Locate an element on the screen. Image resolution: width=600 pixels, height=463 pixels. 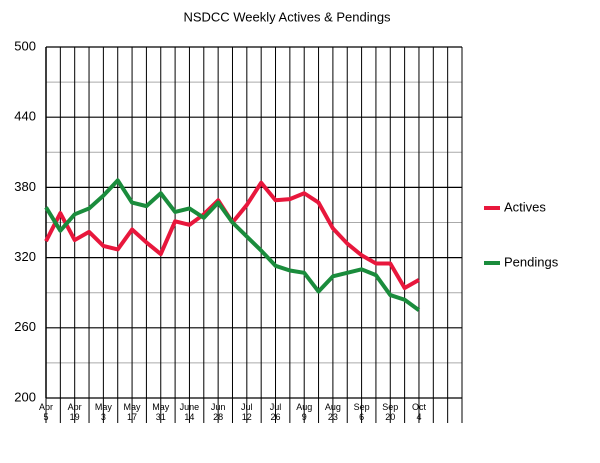
x-tick-label-box: Apr 5 is located at coordinates (45, 412).